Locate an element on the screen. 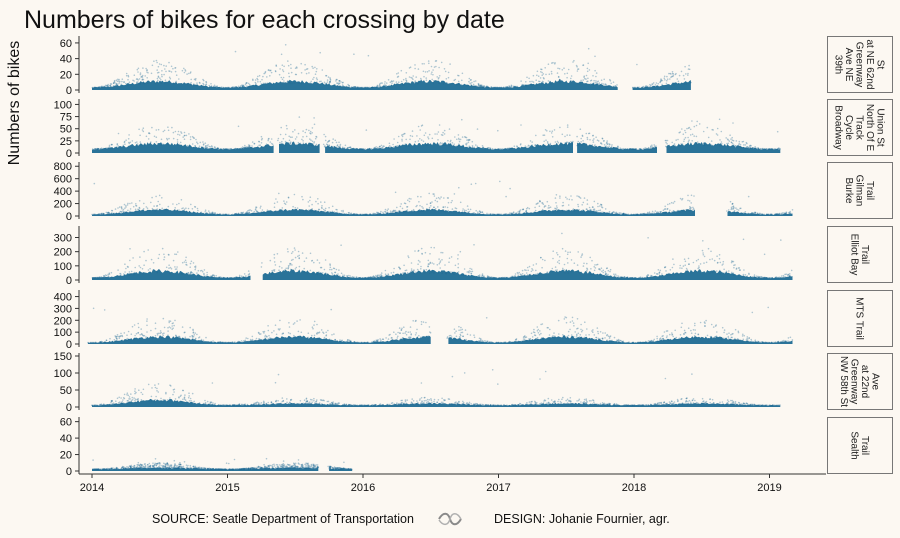 The width and height of the screenshot is (900, 538). strip-label-line: Cycle is located at coordinates (848, 127).